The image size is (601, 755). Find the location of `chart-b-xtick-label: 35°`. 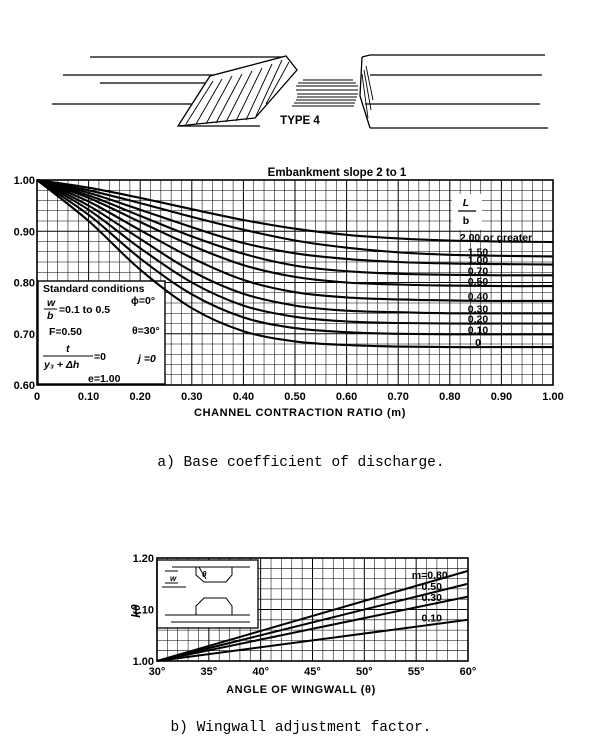

chart-b-xtick-label: 35° is located at coordinates (209, 672).